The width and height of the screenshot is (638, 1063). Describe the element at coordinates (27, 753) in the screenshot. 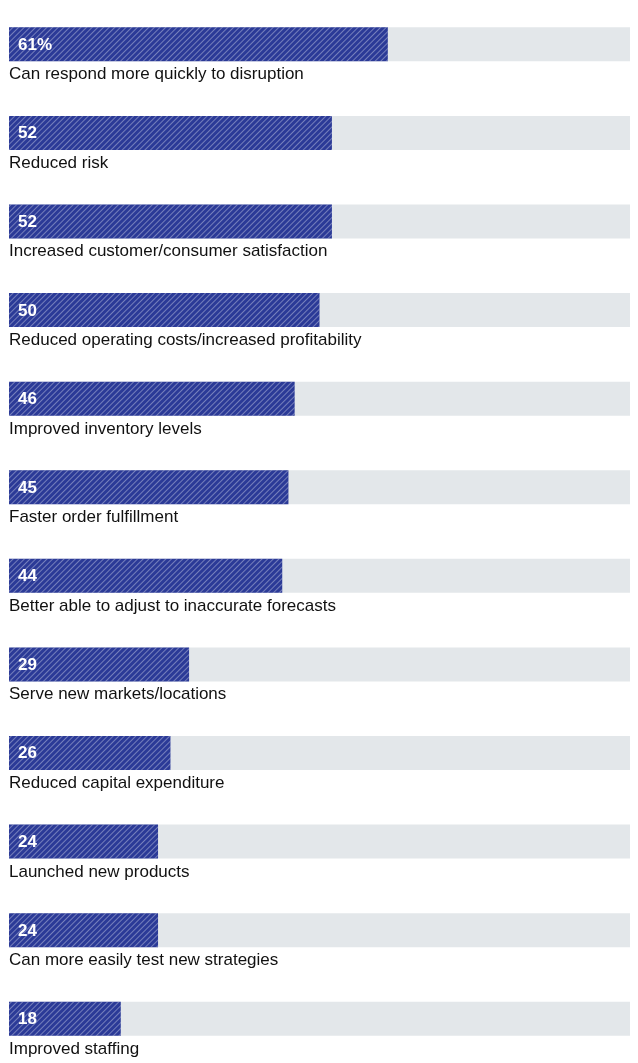

I see `data-label: 26` at that location.